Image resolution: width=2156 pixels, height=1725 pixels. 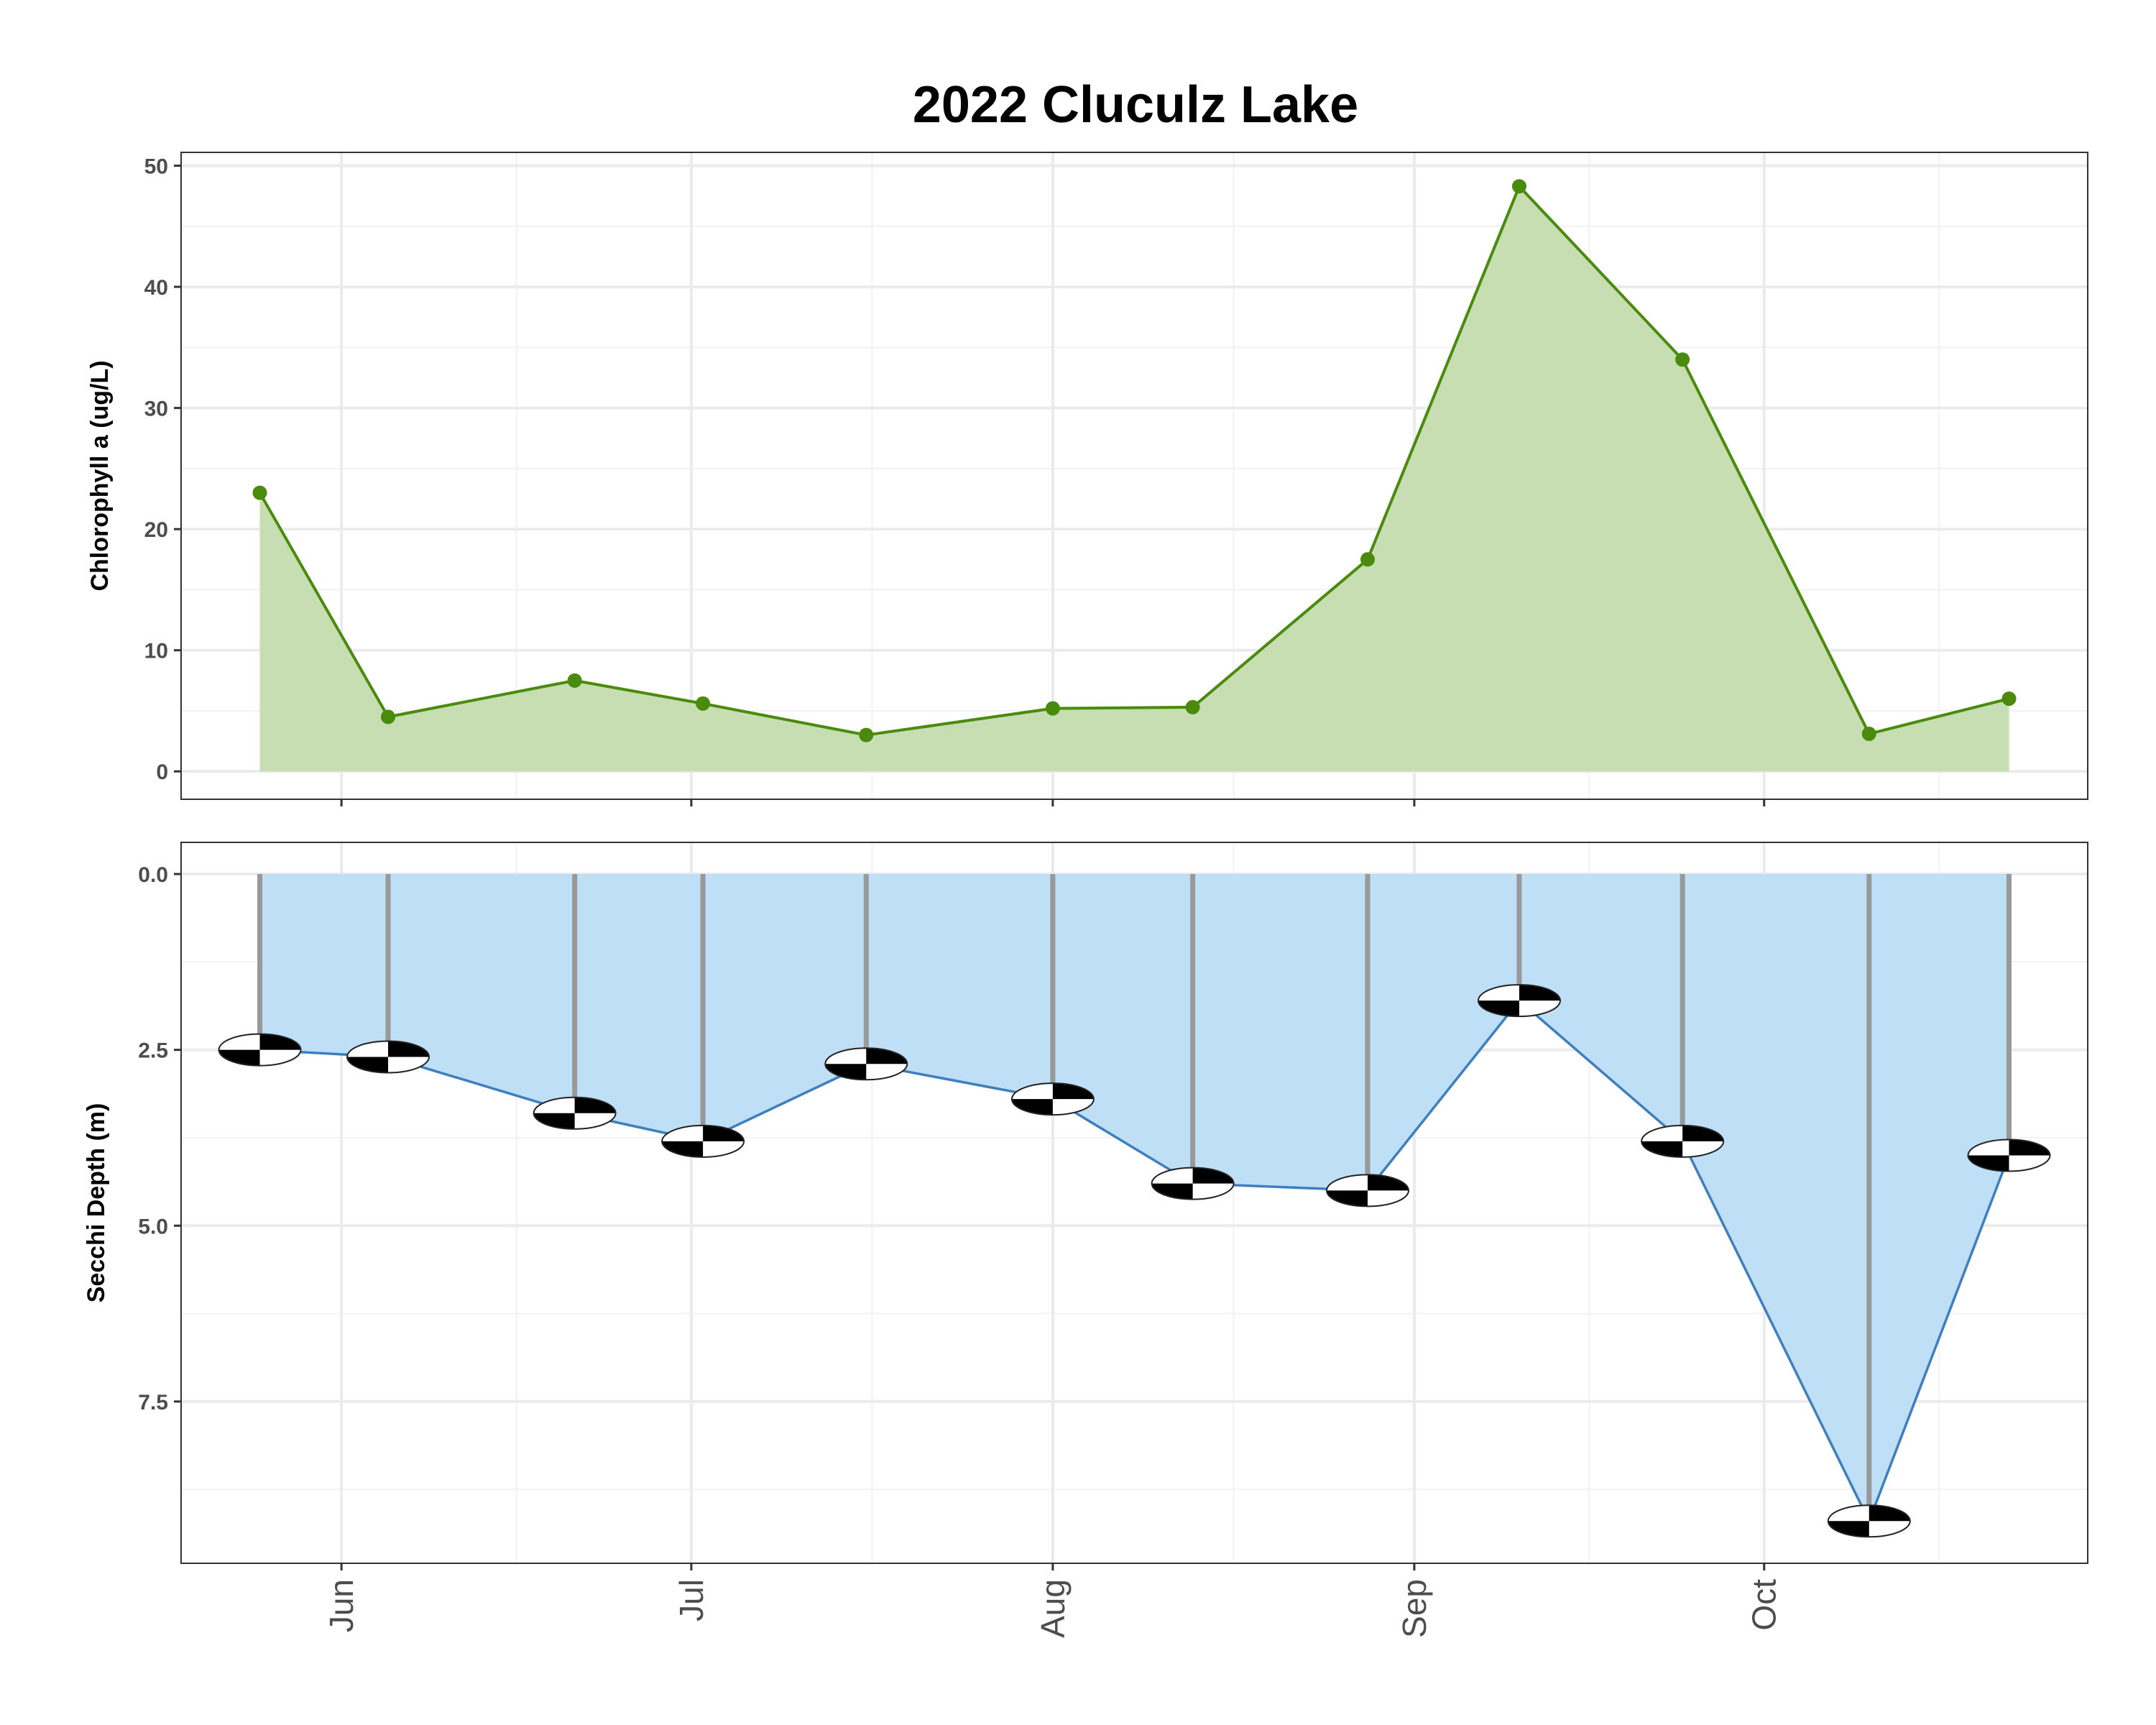 I want to click on y-axis-title: Secchi Depth (m), so click(x=96, y=1203).